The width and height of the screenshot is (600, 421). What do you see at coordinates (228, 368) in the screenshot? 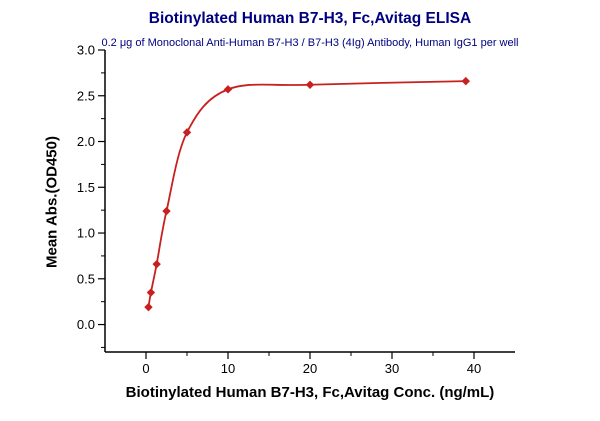
I see `x-tick-label: 10` at bounding box center [228, 368].